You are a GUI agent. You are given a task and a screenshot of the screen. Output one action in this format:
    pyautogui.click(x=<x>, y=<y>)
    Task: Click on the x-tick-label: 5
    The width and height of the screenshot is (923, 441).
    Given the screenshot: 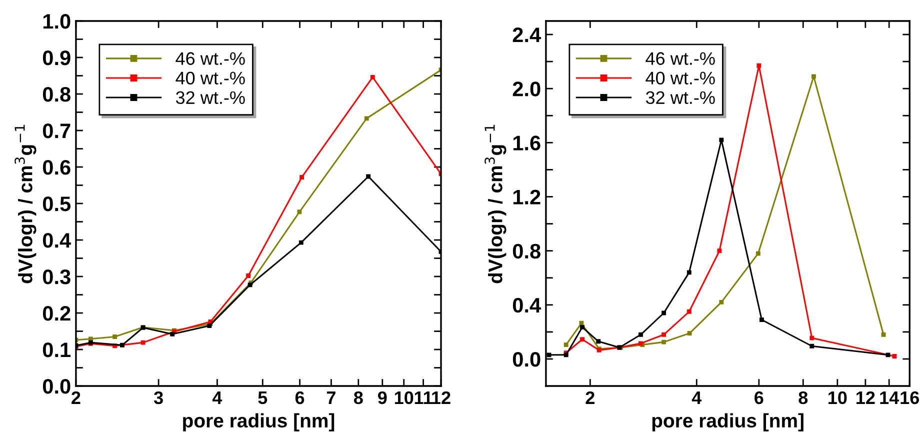 What is the action you would take?
    pyautogui.click(x=263, y=398)
    